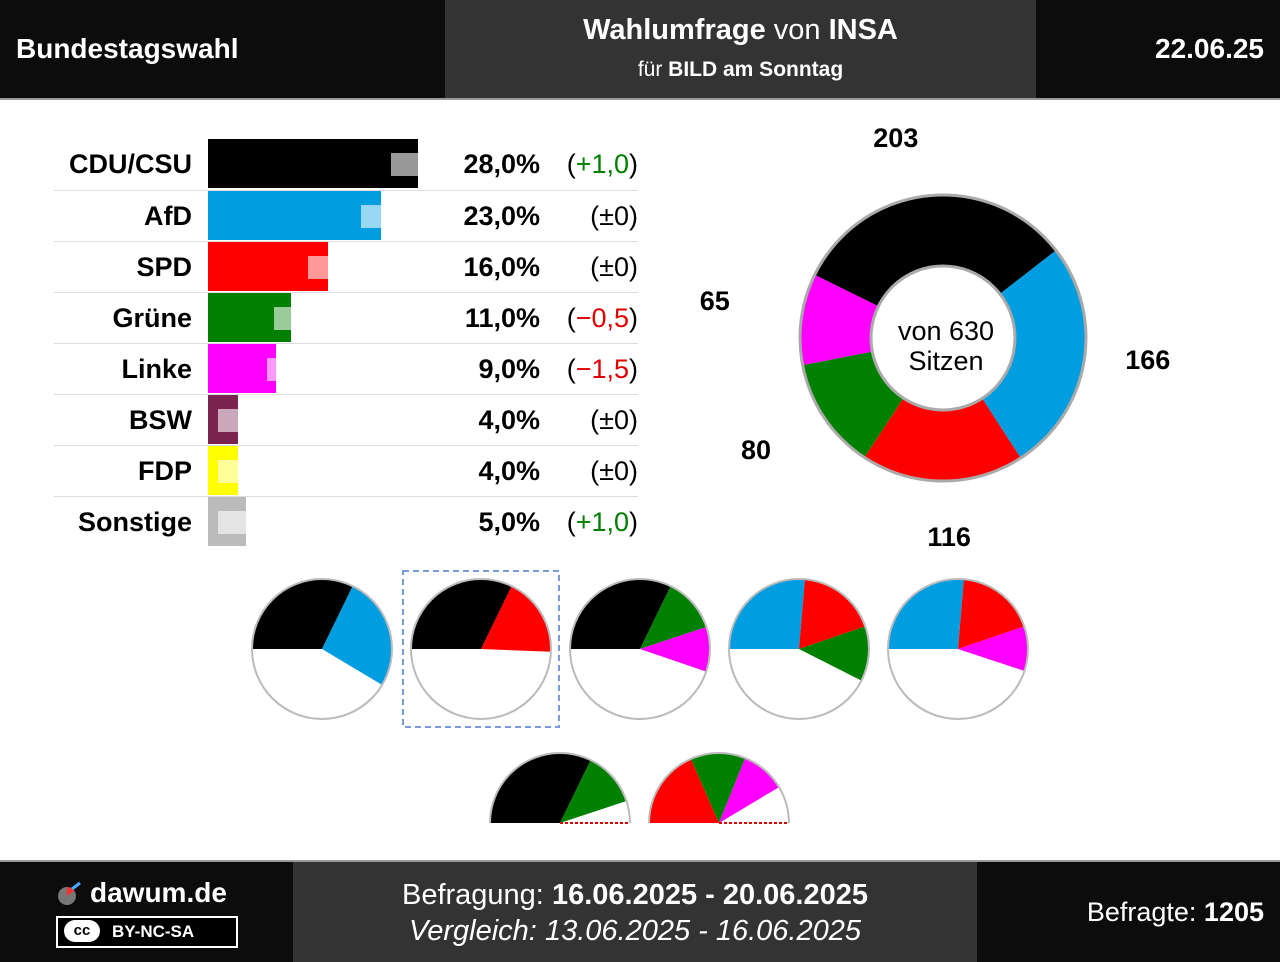 The height and width of the screenshot is (962, 1280). What do you see at coordinates (156, 369) in the screenshot?
I see `party-name-linke: Linke` at bounding box center [156, 369].